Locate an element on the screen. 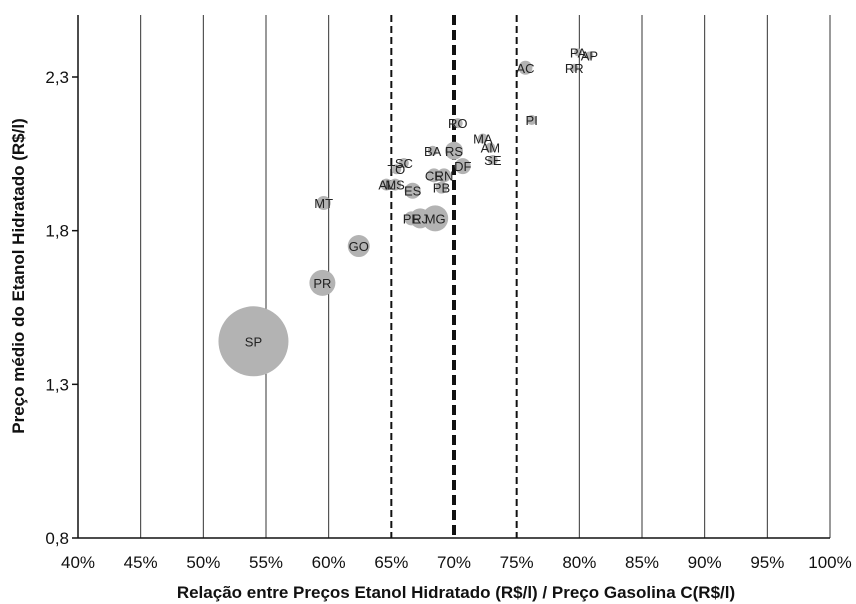 The height and width of the screenshot is (604, 856). bubble-label-sp: SP is located at coordinates (253, 341).